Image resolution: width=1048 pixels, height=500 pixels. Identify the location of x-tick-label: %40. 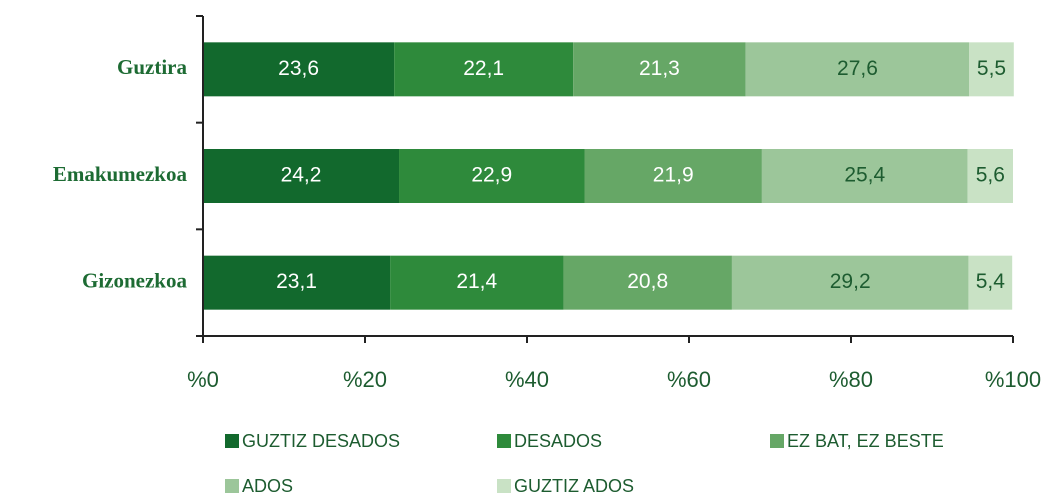
(527, 379).